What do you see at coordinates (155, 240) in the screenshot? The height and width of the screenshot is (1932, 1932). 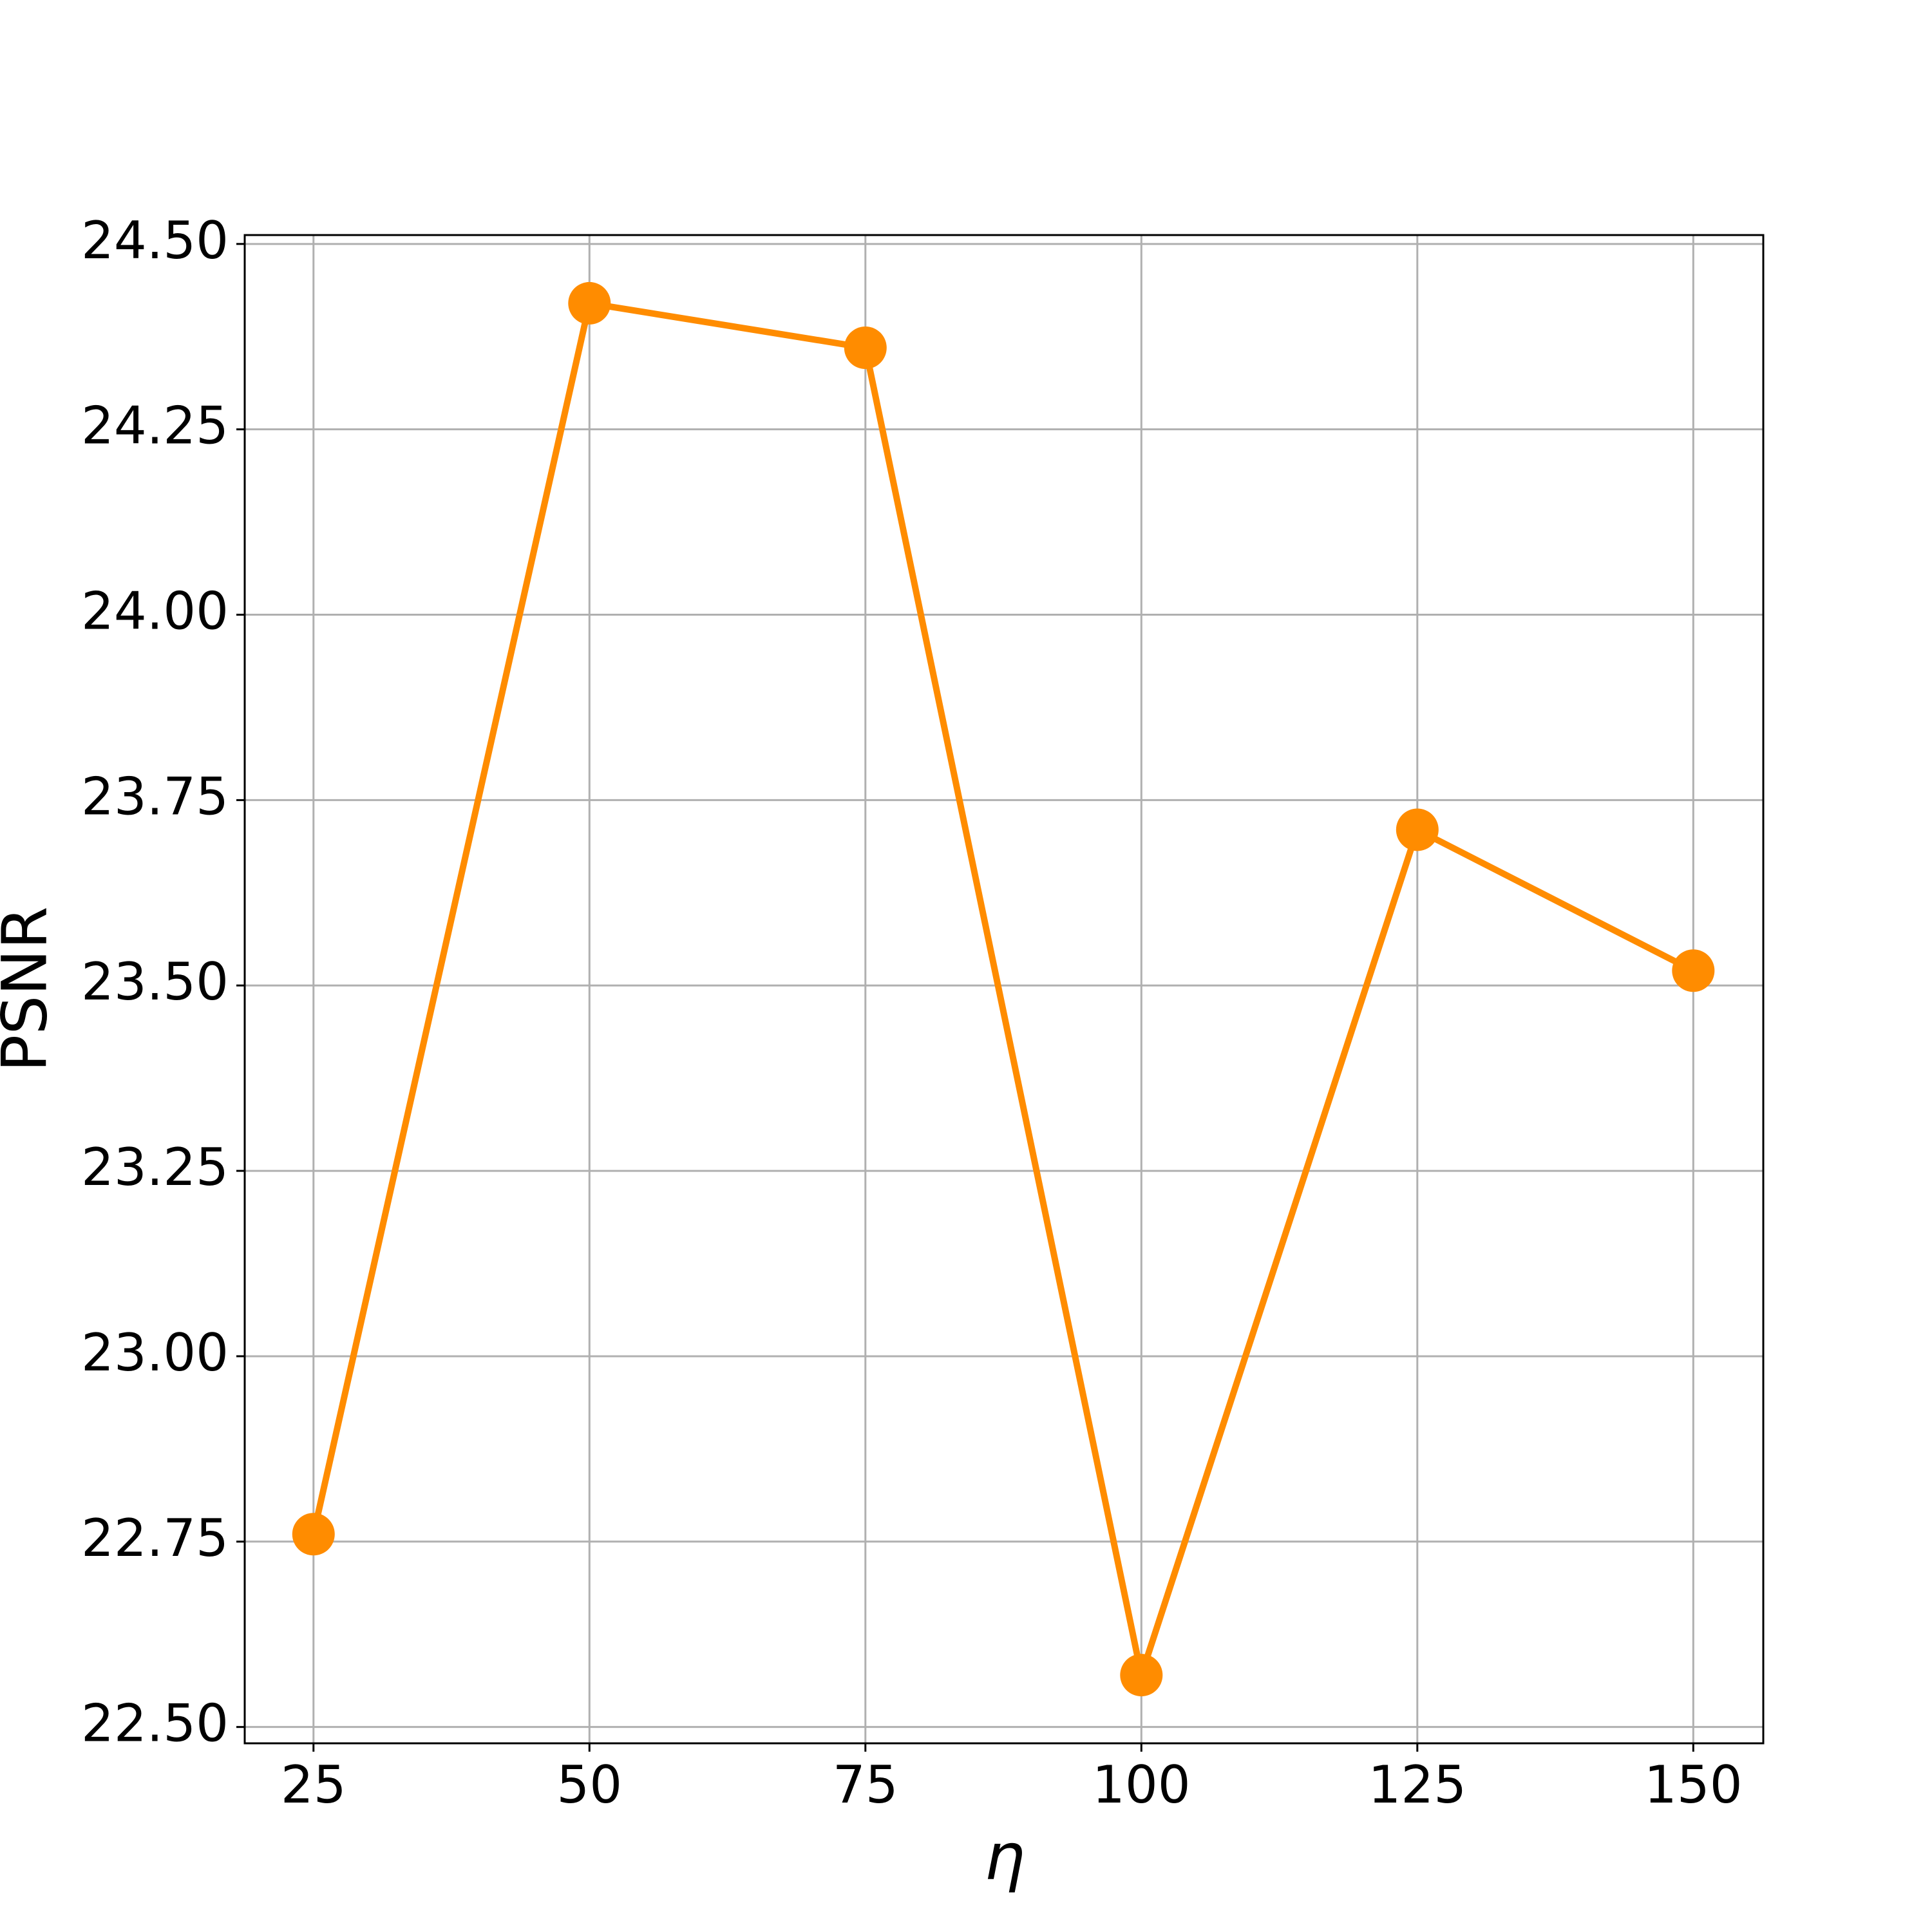 I see `y-tick-label: 24.50` at bounding box center [155, 240].